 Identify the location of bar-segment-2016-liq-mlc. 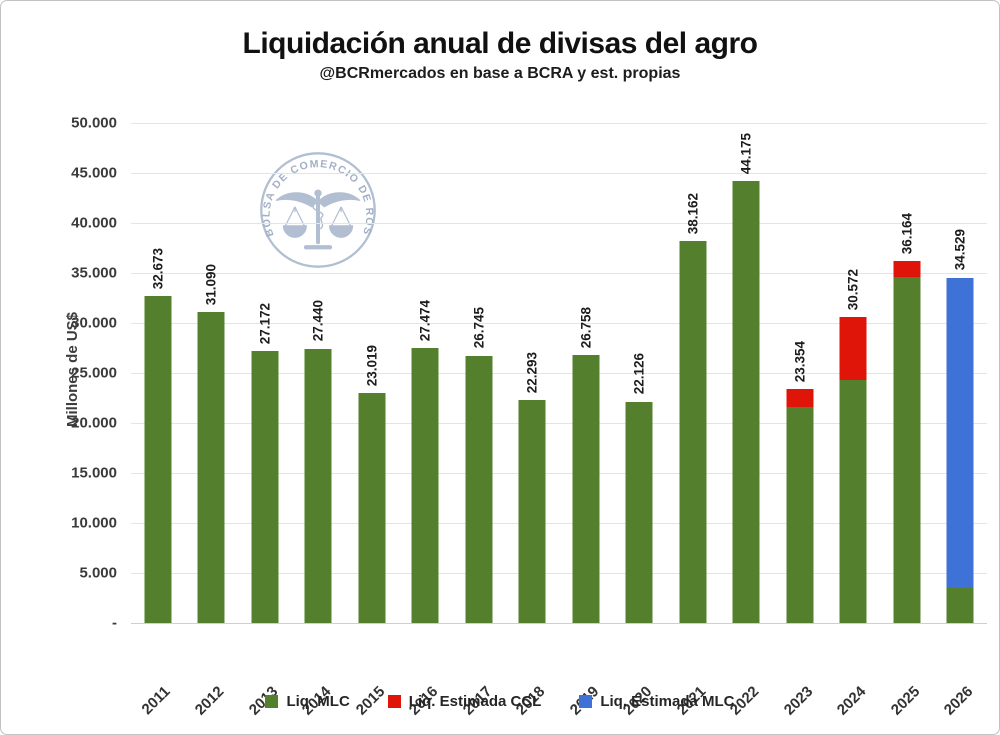
(425, 485).